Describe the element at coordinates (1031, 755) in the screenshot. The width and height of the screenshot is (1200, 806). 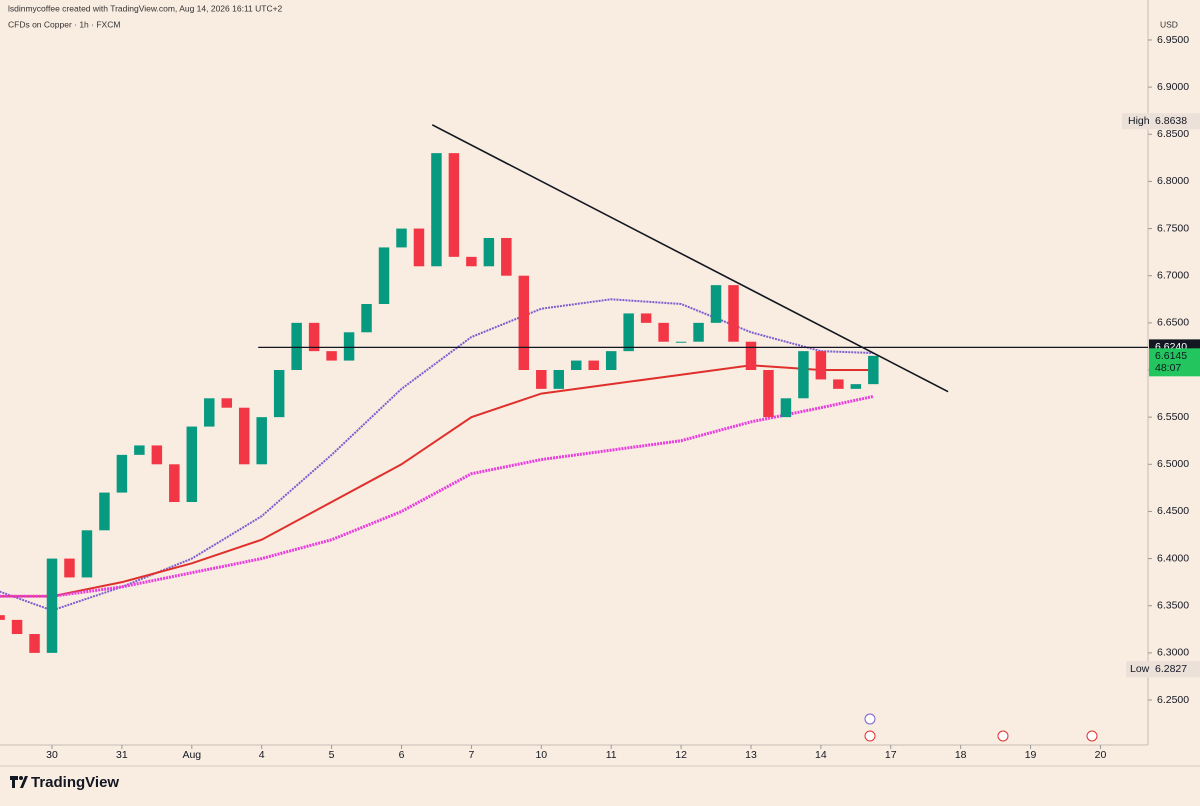
I see `x-tick-label: 19` at that location.